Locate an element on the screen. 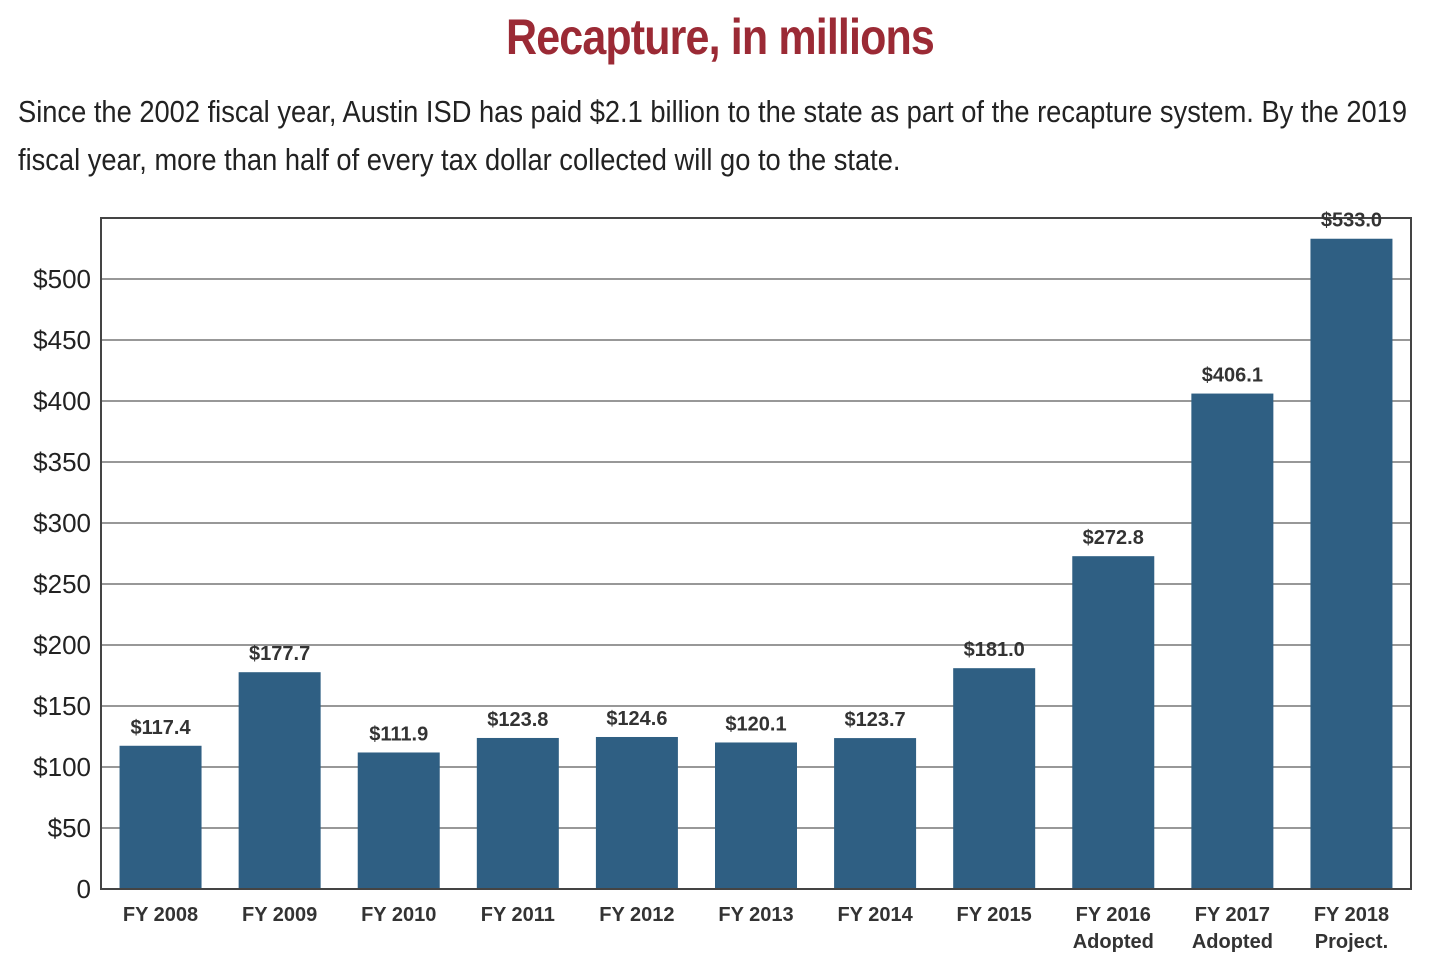 This screenshot has height=972, width=1440. x-tick-label: FY 2010 is located at coordinates (398, 915).